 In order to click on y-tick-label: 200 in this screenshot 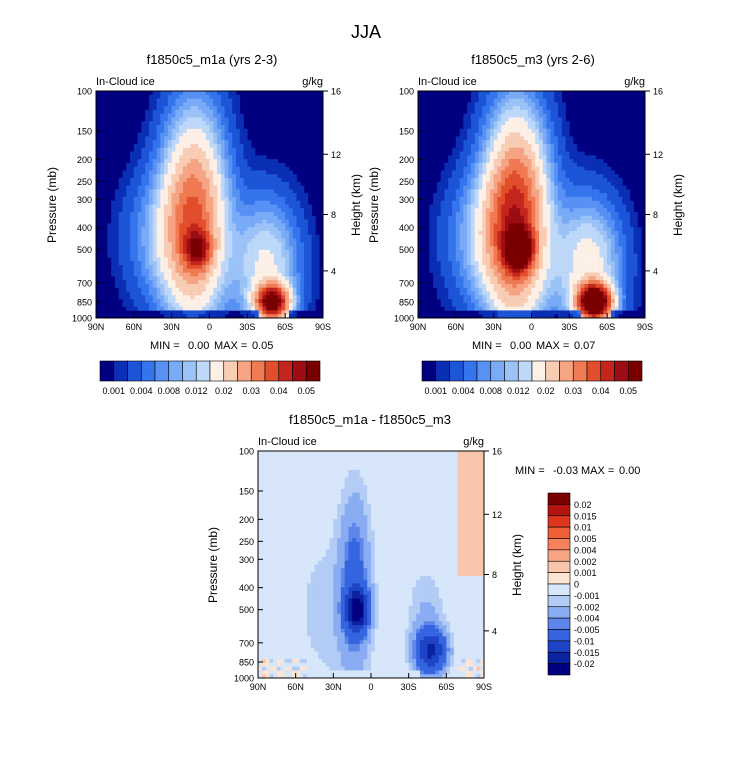, I will do `click(84, 160)`.